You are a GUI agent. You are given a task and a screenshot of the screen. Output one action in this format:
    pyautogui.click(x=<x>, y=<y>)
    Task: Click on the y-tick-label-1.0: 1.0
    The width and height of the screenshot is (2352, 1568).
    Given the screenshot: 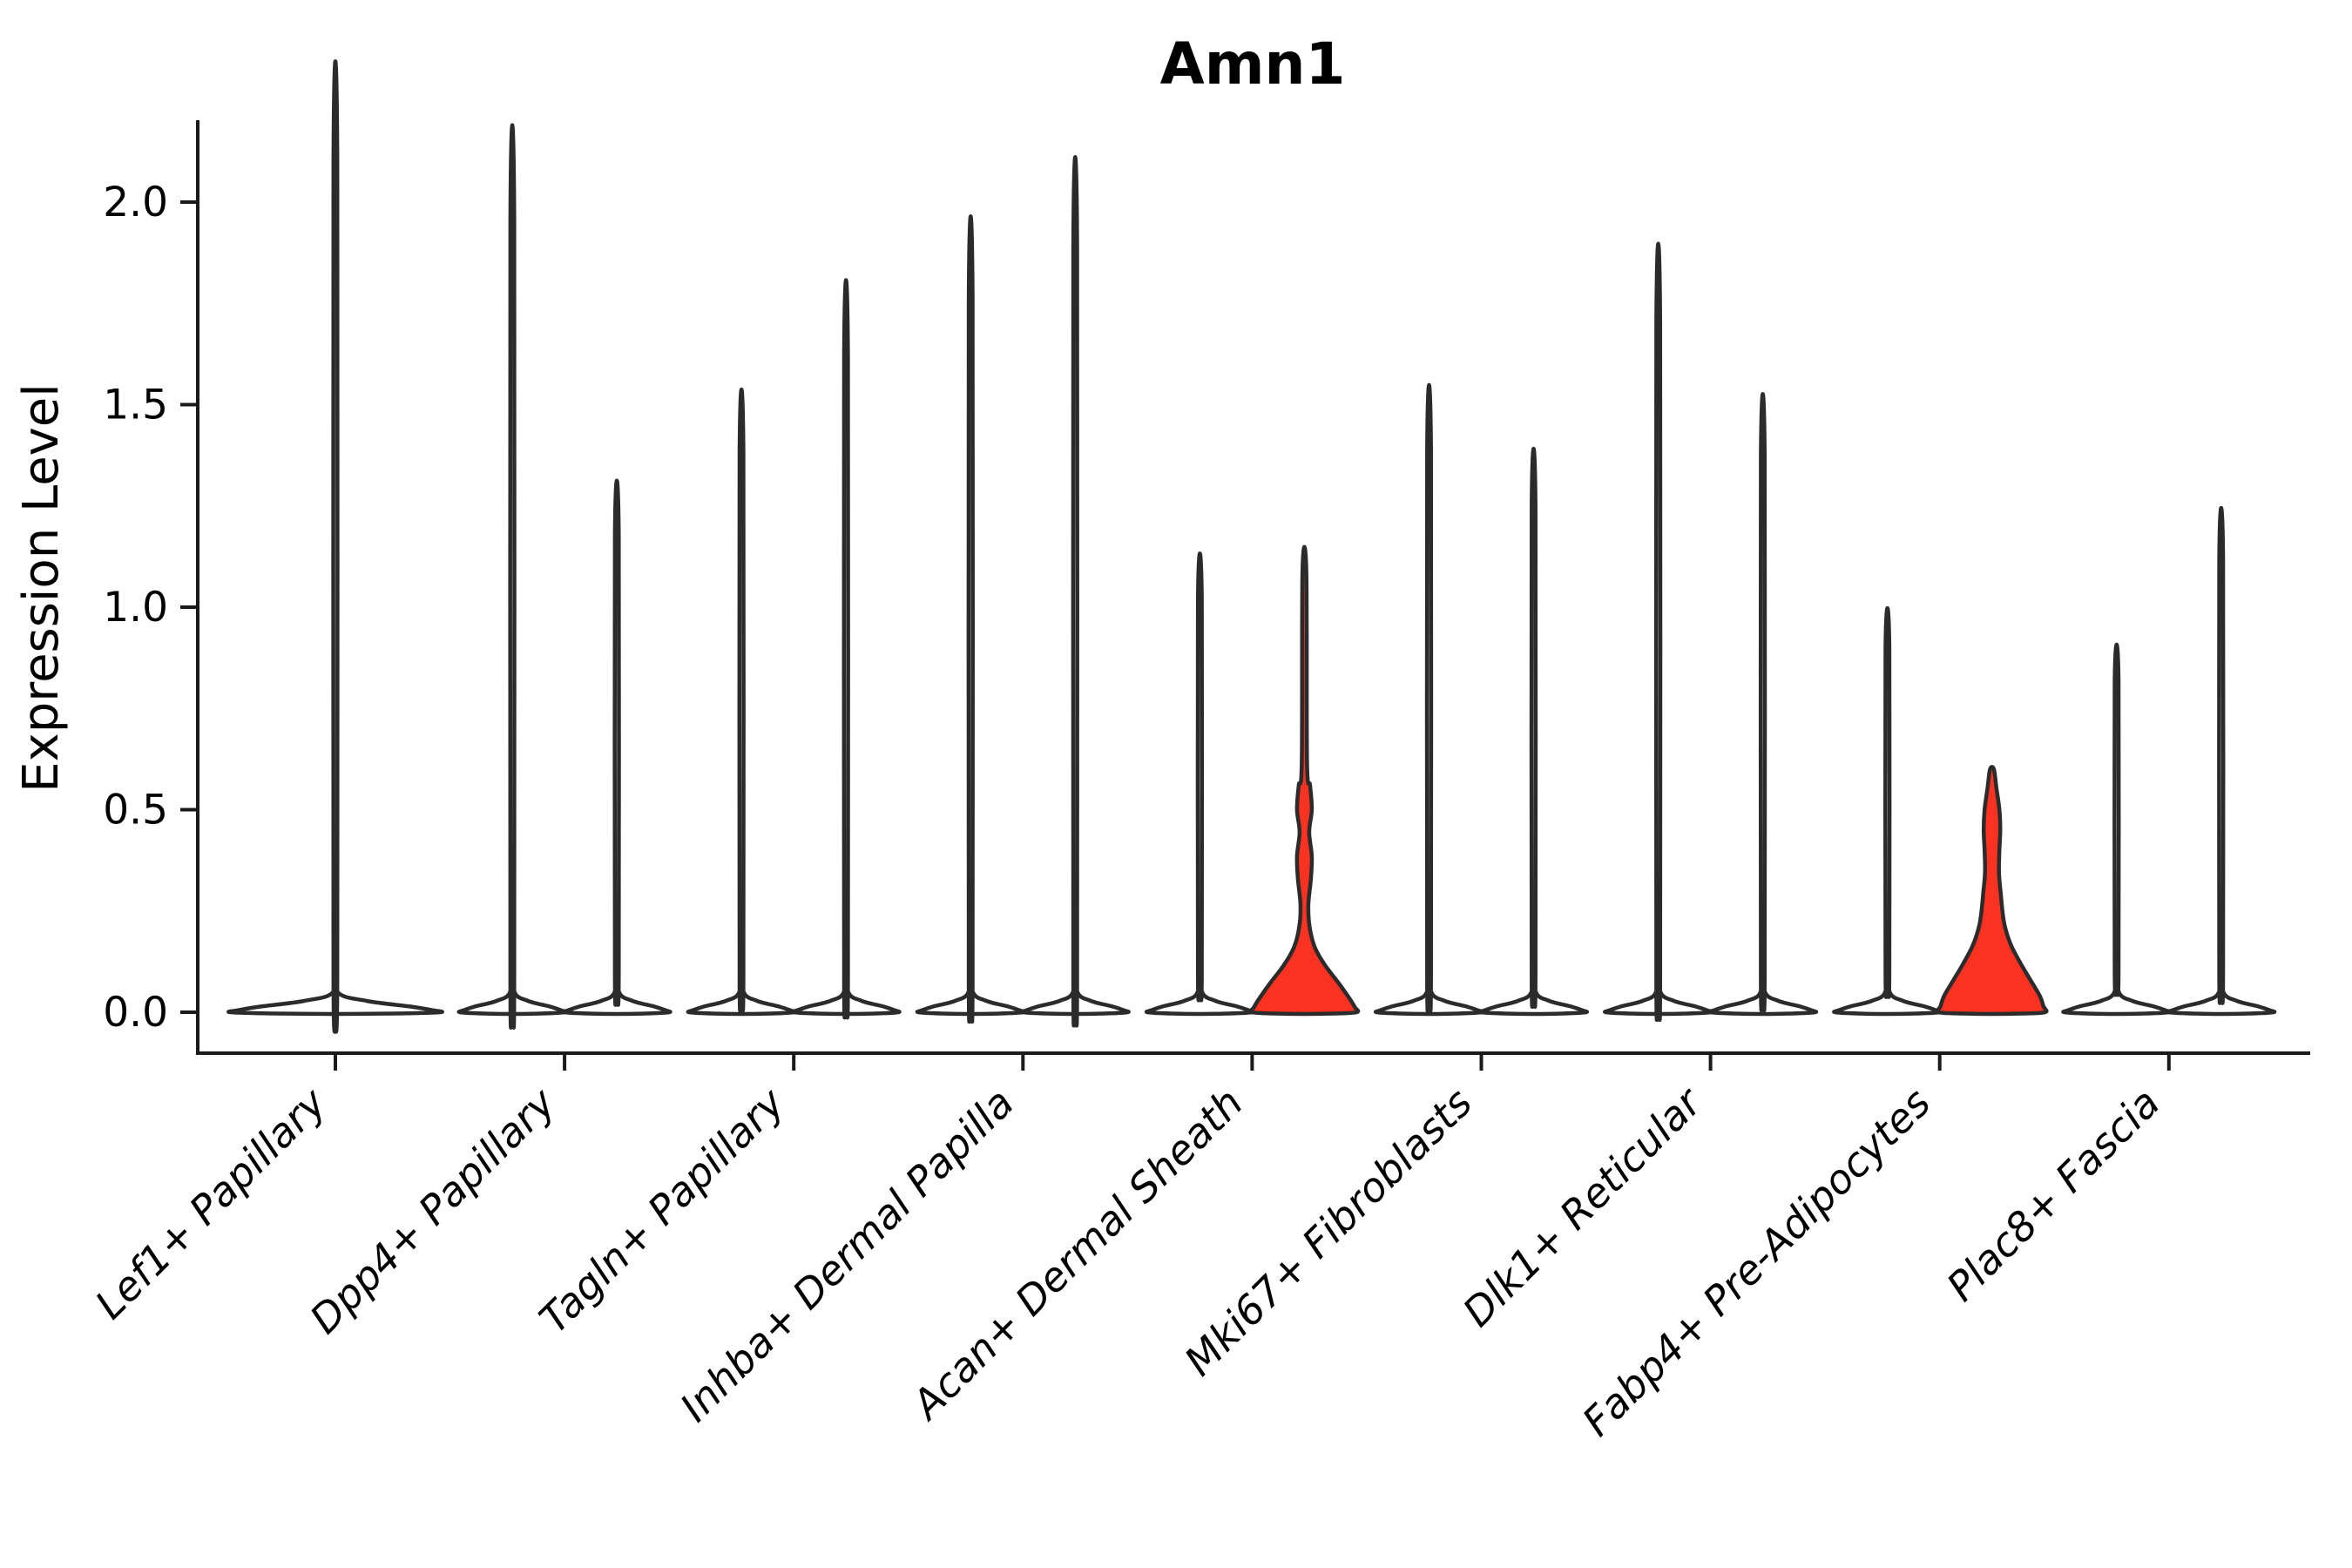 What is the action you would take?
    pyautogui.click(x=135, y=608)
    